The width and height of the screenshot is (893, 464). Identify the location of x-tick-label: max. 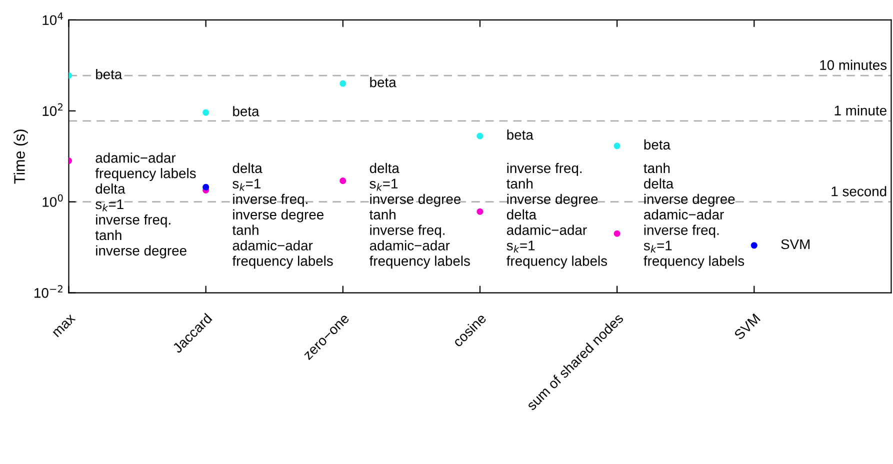
(64, 326).